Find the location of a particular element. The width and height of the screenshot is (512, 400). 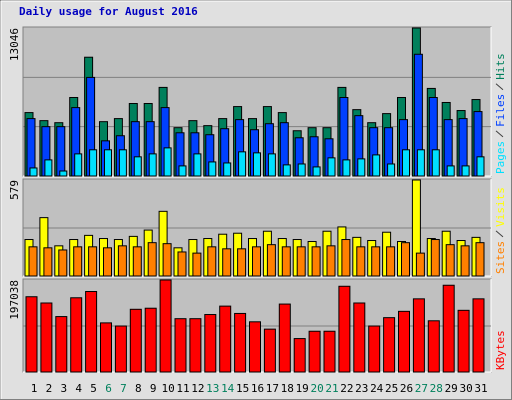

x-tick-label: 6 is located at coordinates (108, 388).